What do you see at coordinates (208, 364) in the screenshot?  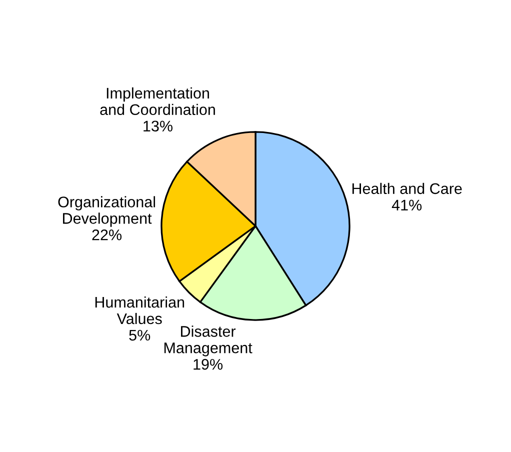 I see `data-label: 19%` at bounding box center [208, 364].